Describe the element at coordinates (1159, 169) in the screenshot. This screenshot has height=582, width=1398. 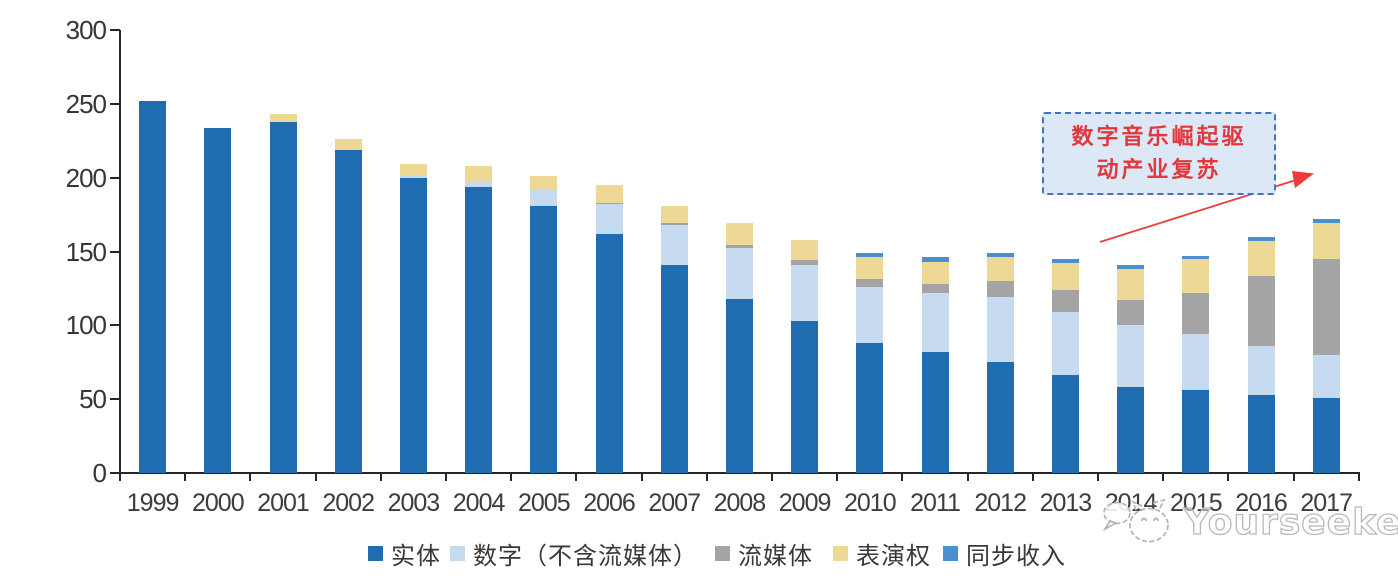
I see `annotation-text-line2: 动产业复苏` at that location.